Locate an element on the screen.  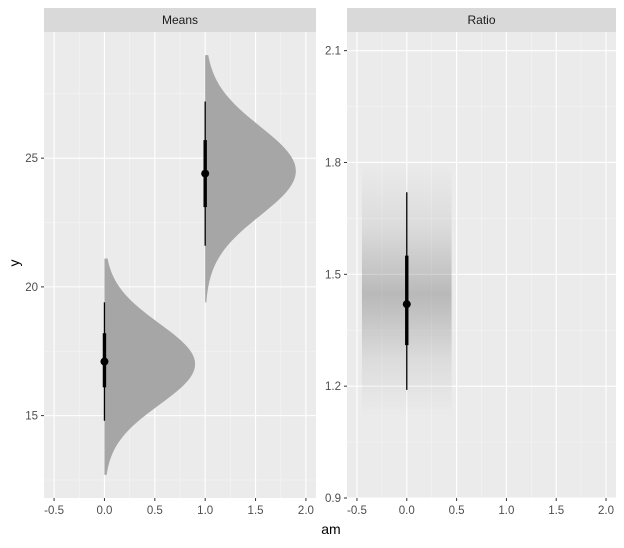
y-tick-label: 20 is located at coordinates (31, 288).